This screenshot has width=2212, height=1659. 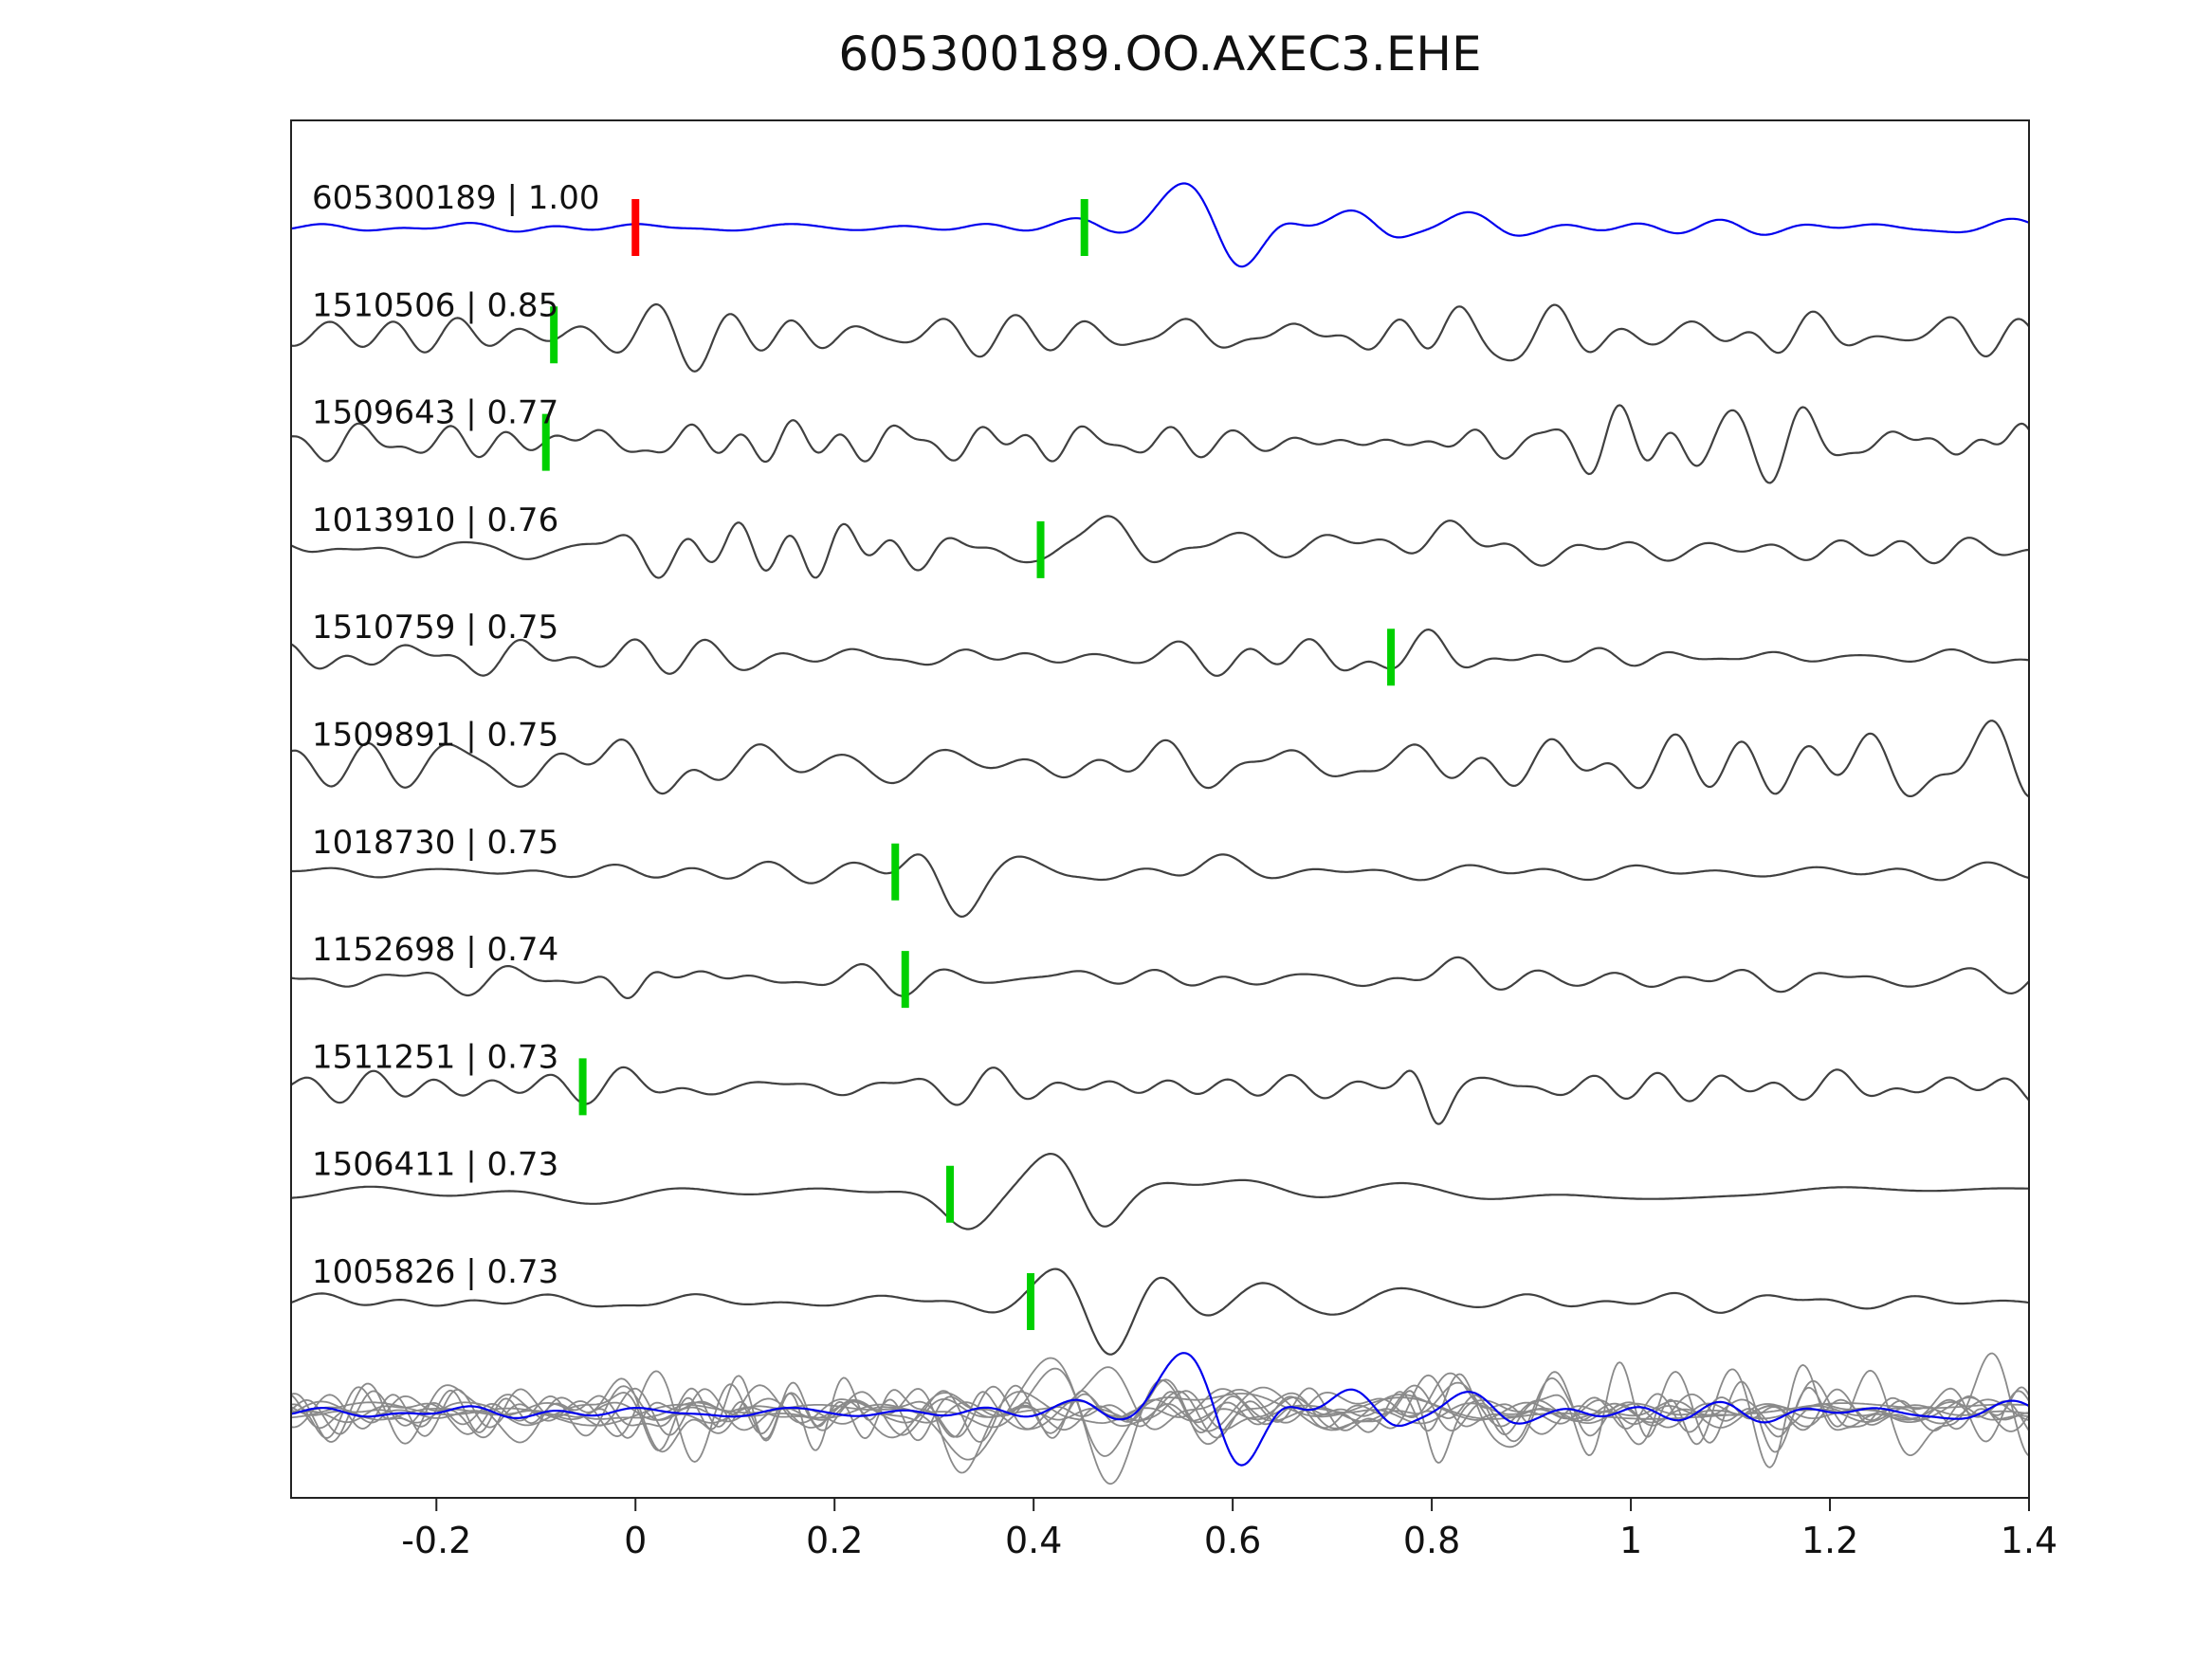 What do you see at coordinates (435, 520) in the screenshot?
I see `trace-label-1013910: 1013910 | 0.76` at bounding box center [435, 520].